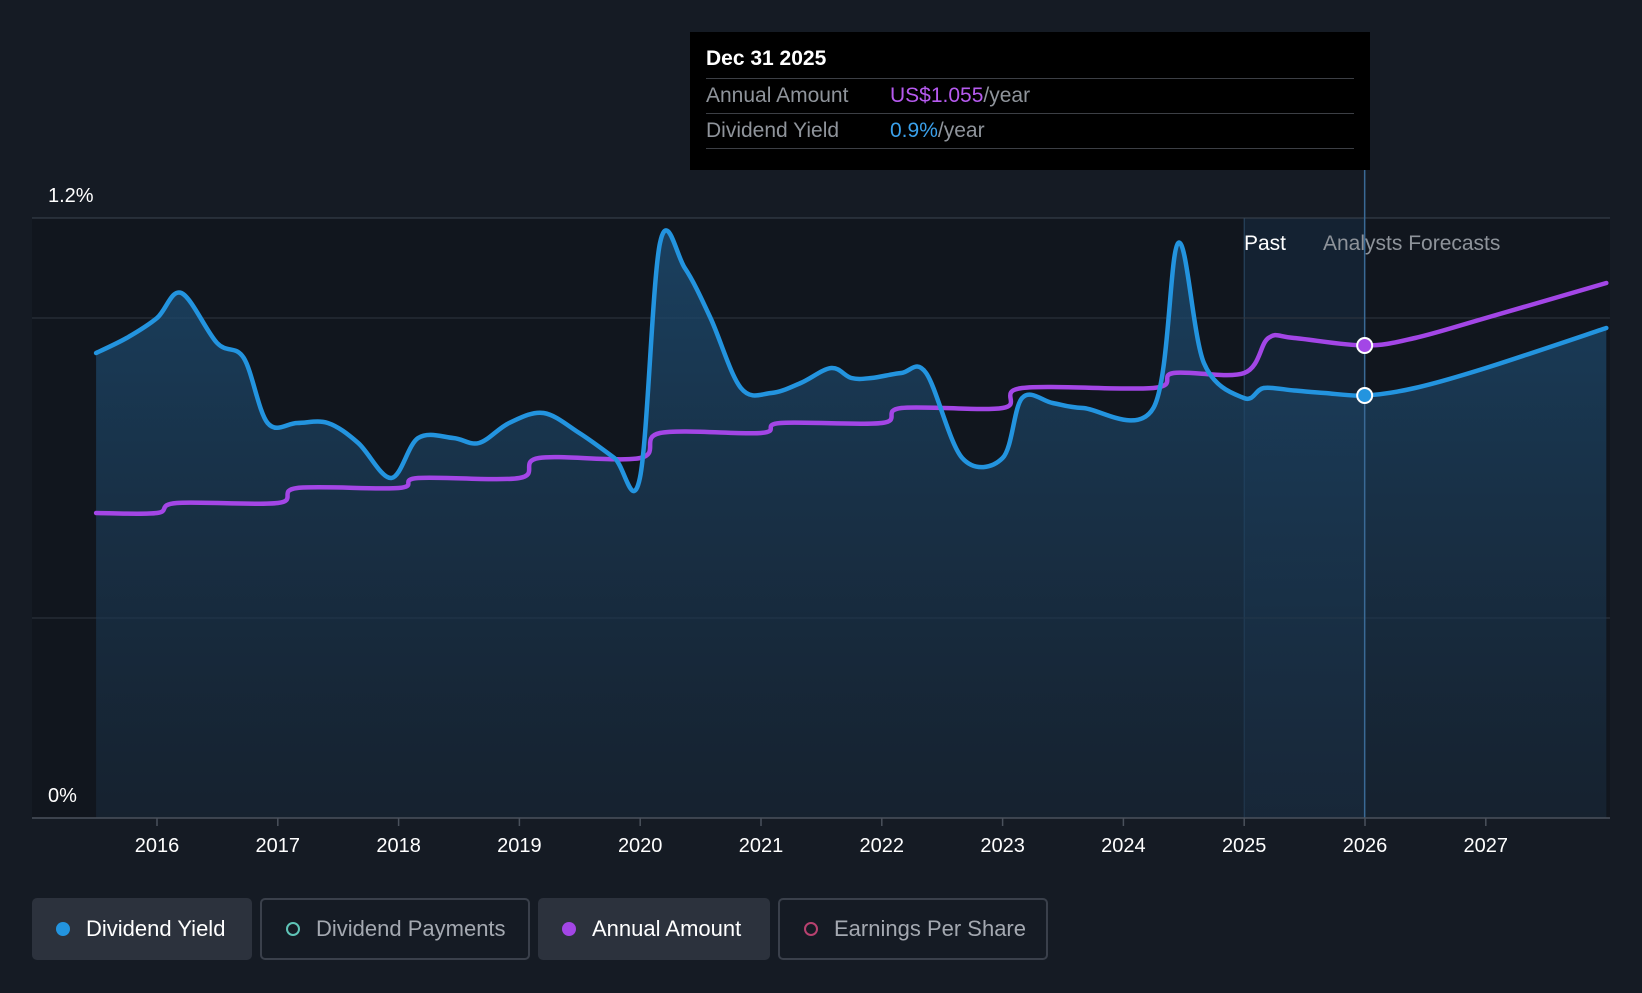 The image size is (1642, 993). What do you see at coordinates (1030, 131) in the screenshot?
I see `tooltip-row-dividend-yield: Dividend Yield 0.9% /year` at bounding box center [1030, 131].